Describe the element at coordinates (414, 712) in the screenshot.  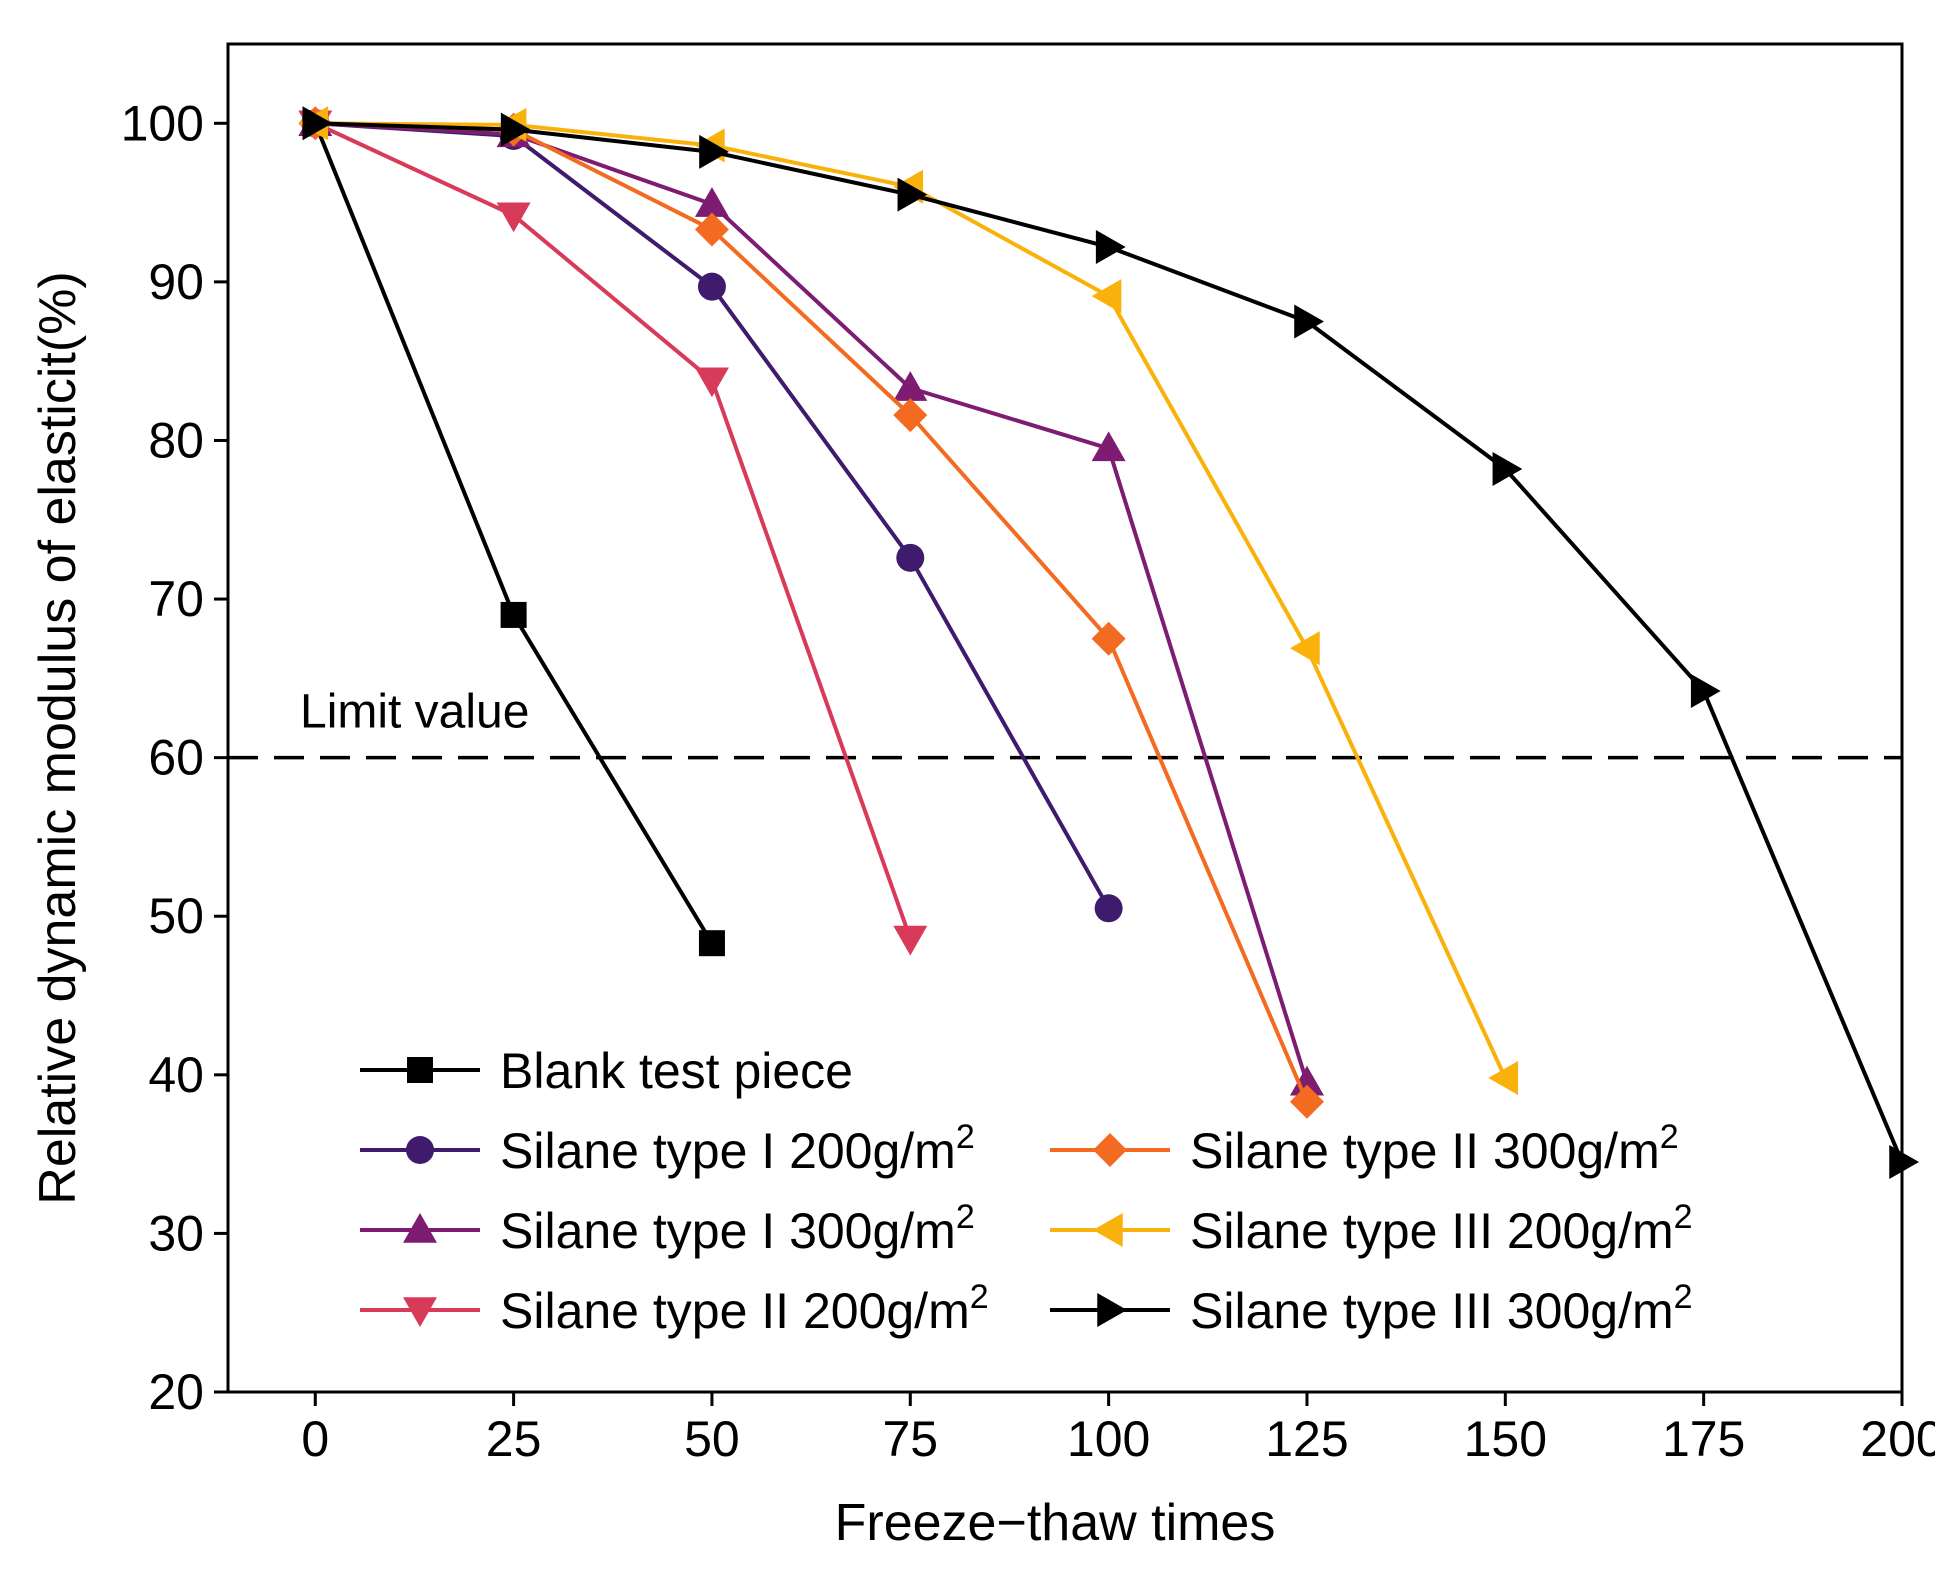
I see `limit-value-label: Limit value` at that location.